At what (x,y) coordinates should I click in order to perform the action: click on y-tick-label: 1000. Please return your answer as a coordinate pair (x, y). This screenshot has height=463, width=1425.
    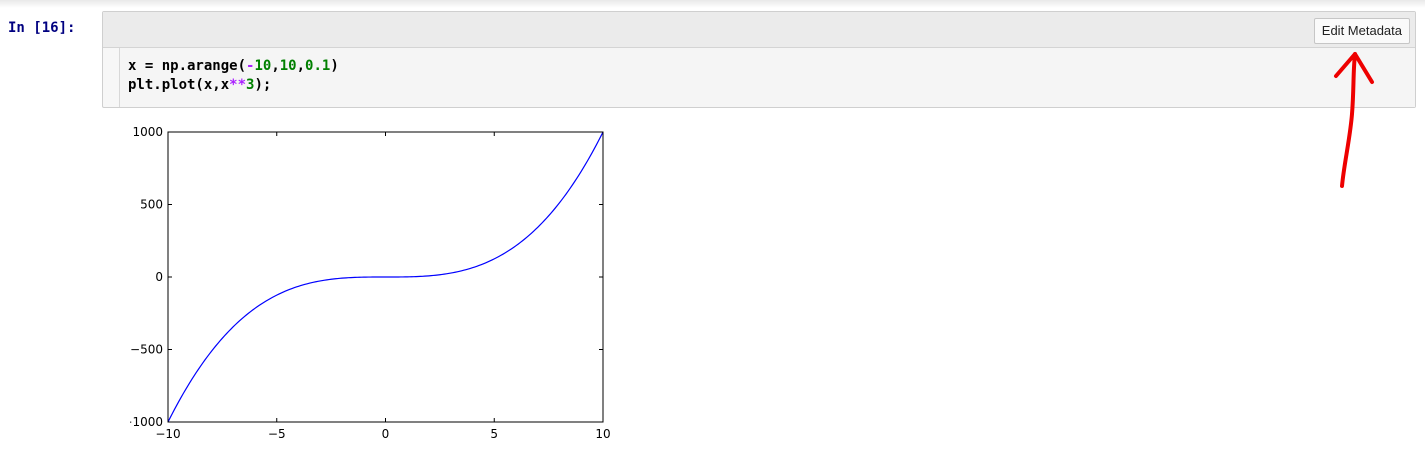
    Looking at the image, I should click on (147, 132).